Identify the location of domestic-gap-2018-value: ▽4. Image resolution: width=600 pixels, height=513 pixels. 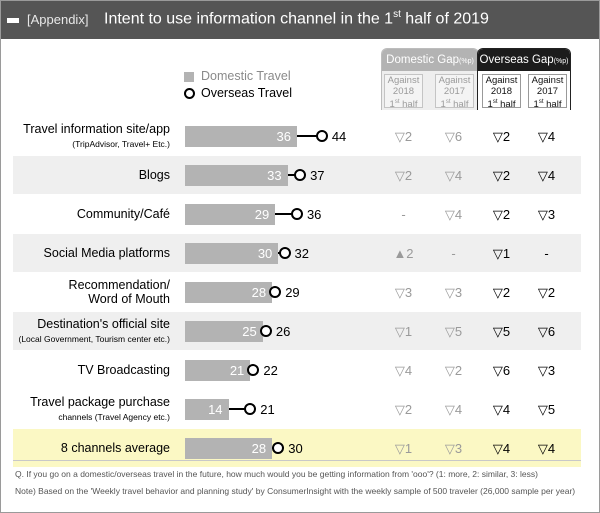
(403, 370).